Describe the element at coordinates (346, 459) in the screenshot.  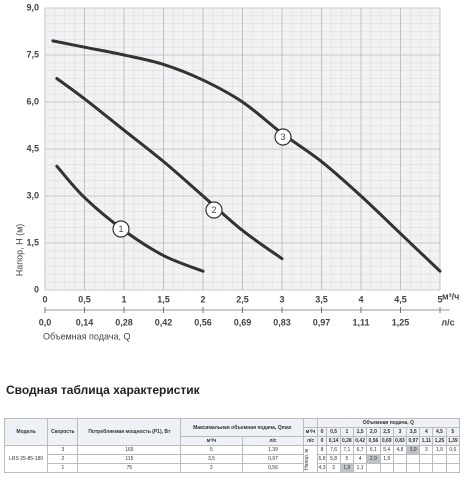
I see `cell: 5` at that location.